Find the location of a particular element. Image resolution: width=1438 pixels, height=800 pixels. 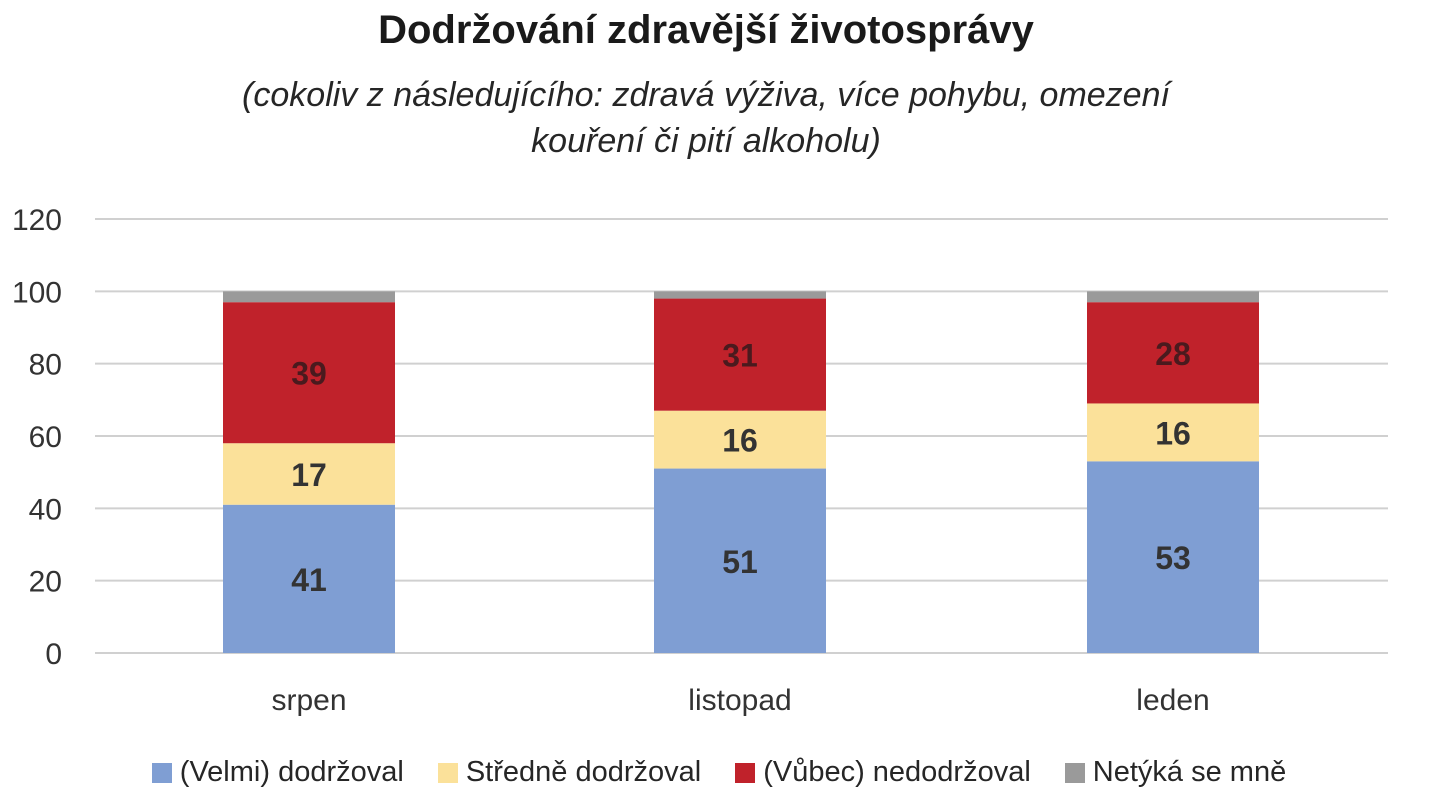

legend-label: (Vůbec) nedodržoval is located at coordinates (897, 772).